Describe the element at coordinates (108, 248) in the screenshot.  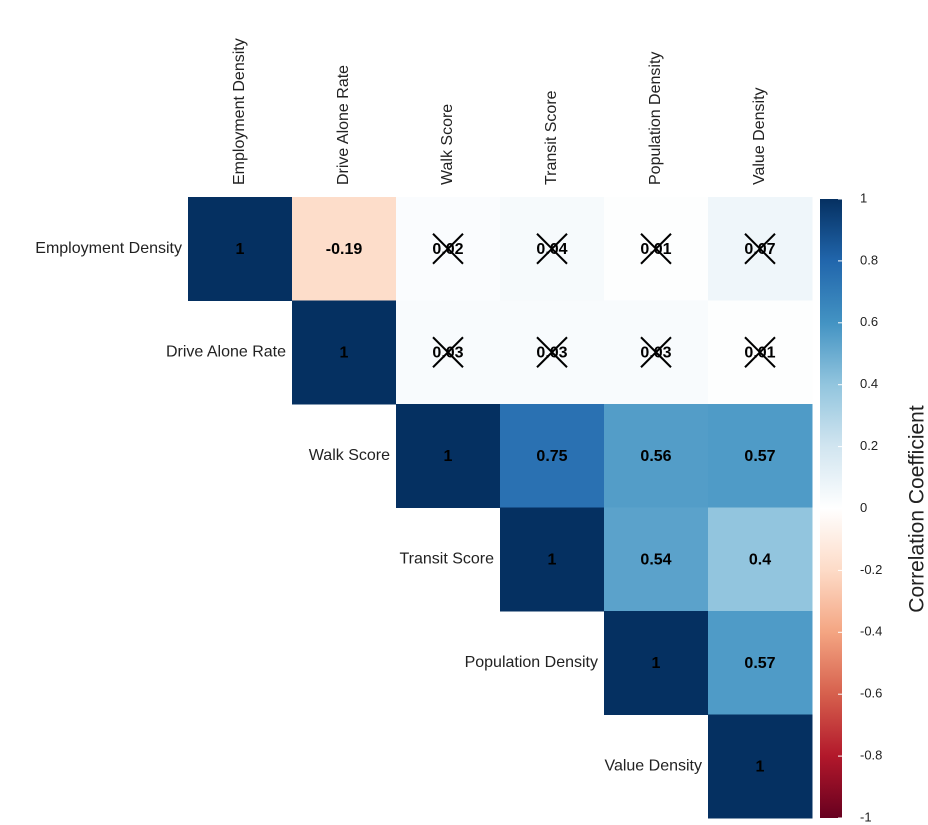
I see `row-label: Employment Density` at that location.